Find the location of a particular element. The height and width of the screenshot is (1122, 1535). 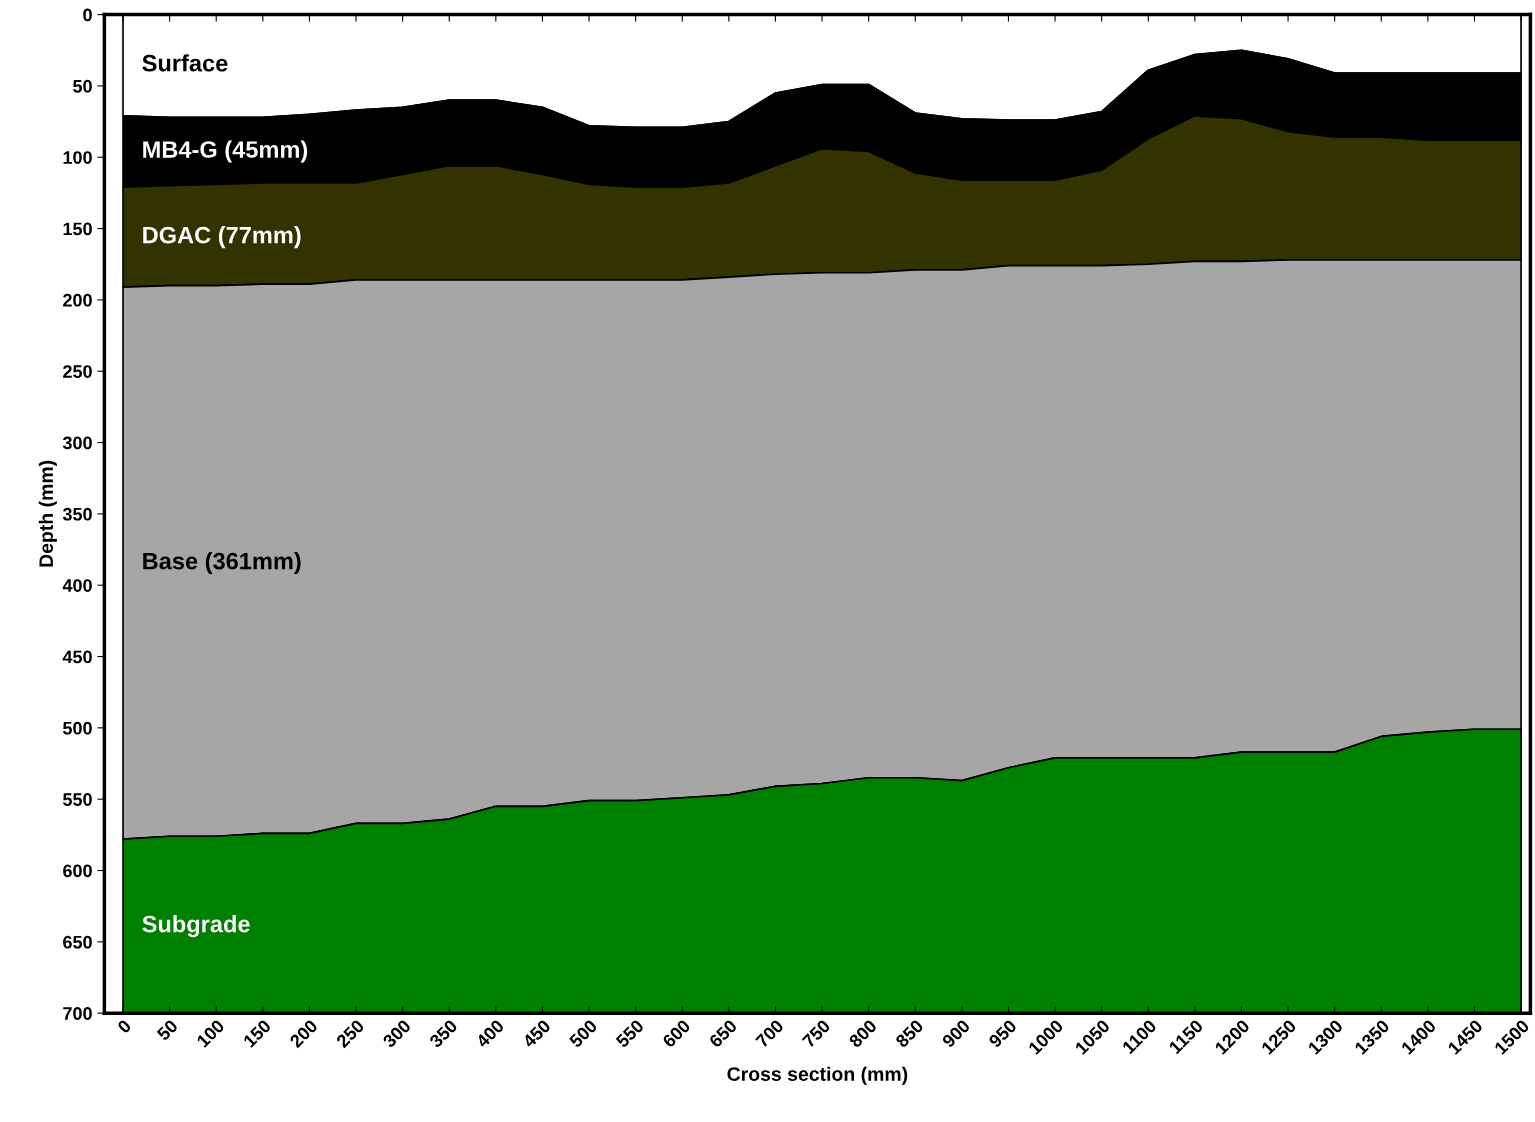

x-tick-label: 300 is located at coordinates (396, 1033).